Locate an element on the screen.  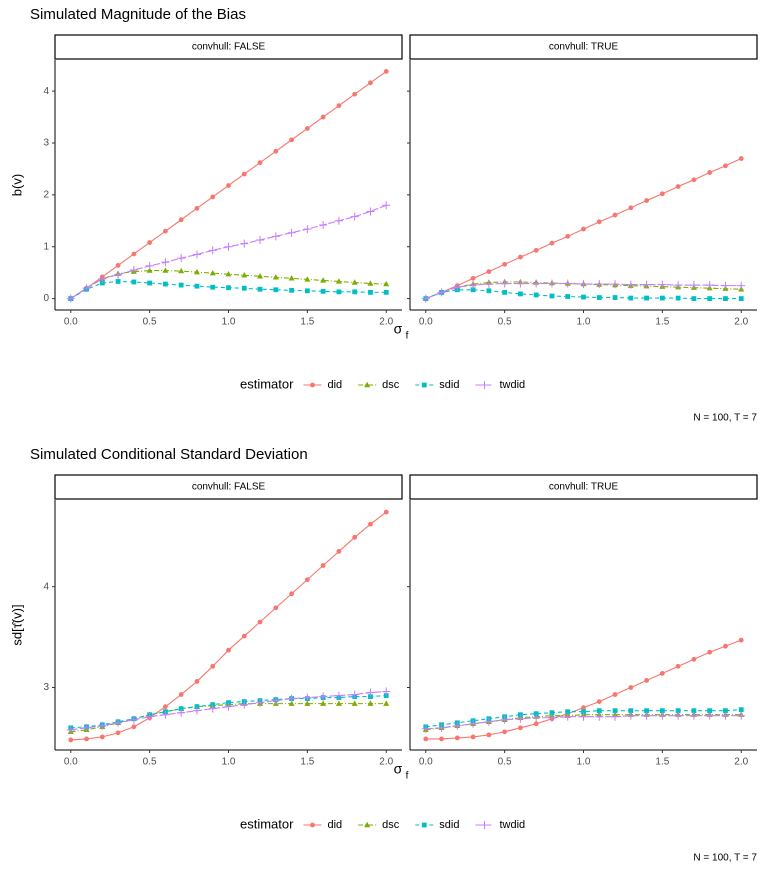
legend-label: did is located at coordinates (334, 825).